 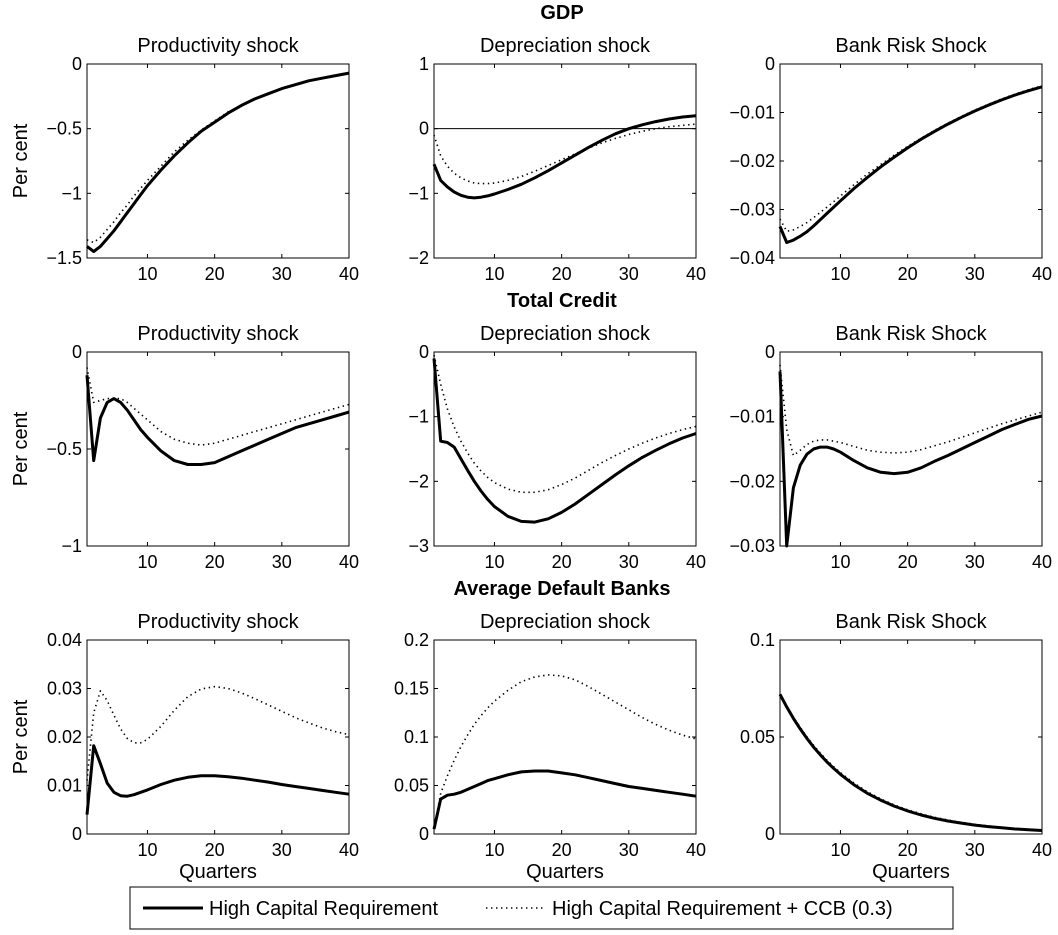 I want to click on y-tick-label: −0.03, so click(x=752, y=210).